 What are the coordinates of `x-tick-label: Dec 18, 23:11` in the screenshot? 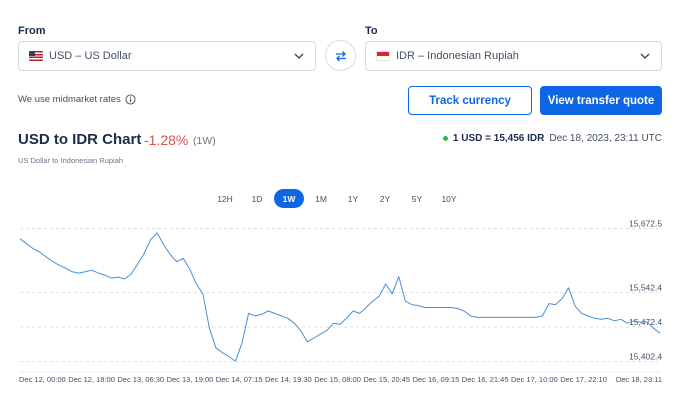 It's located at (639, 379).